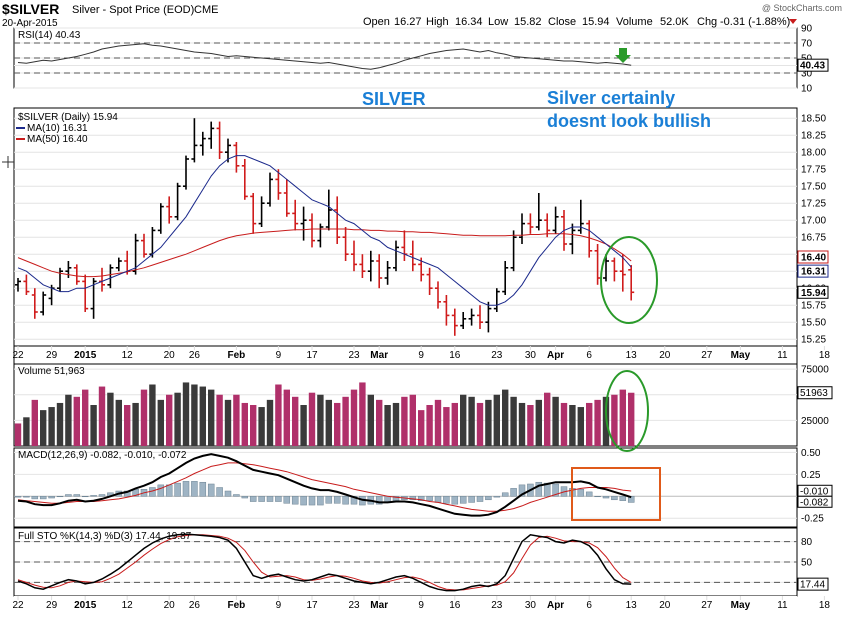 This screenshot has width=848, height=630. Describe the element at coordinates (68, 117) in the screenshot. I see `price-legend: $SILVER (Daily) 15.94` at that location.